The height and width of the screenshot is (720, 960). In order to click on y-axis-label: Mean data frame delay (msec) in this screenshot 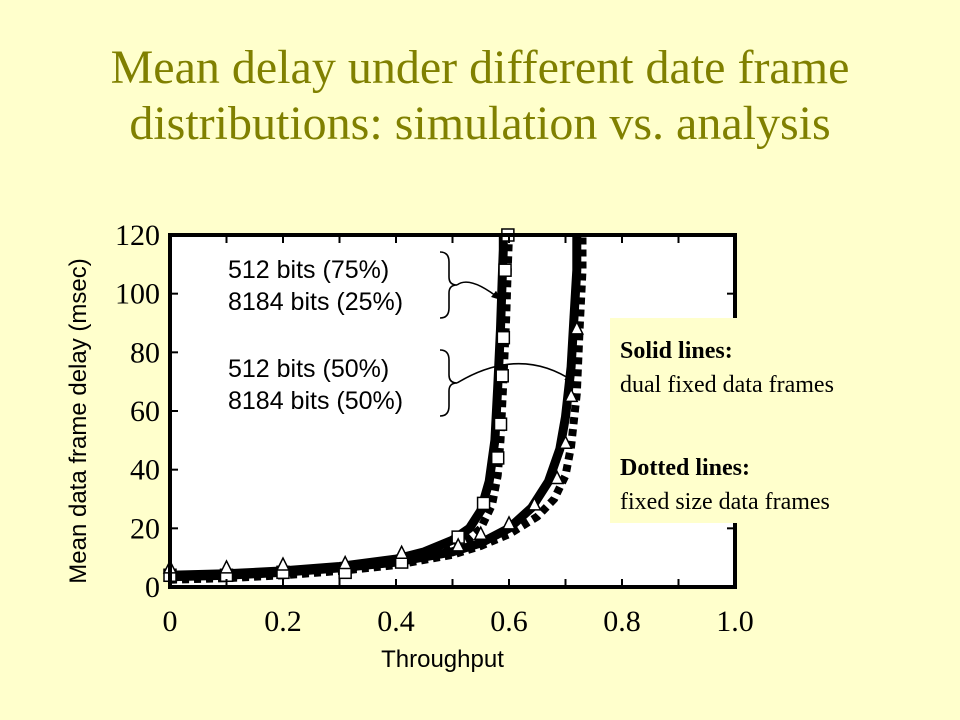, I will do `click(78, 420)`.